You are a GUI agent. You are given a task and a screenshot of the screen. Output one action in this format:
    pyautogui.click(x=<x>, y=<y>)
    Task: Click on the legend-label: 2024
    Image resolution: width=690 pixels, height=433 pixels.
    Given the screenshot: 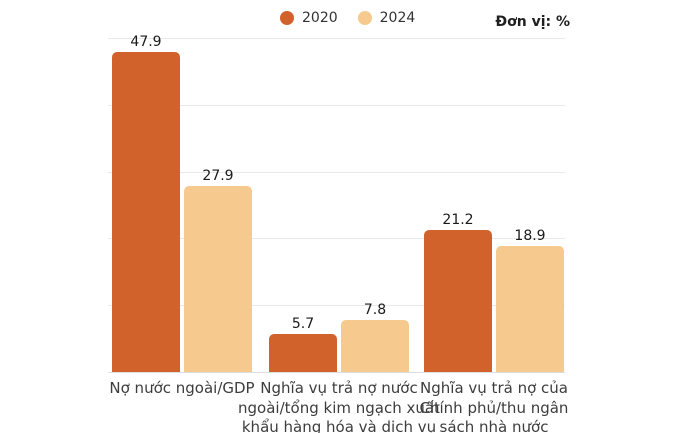 What is the action you would take?
    pyautogui.click(x=397, y=18)
    